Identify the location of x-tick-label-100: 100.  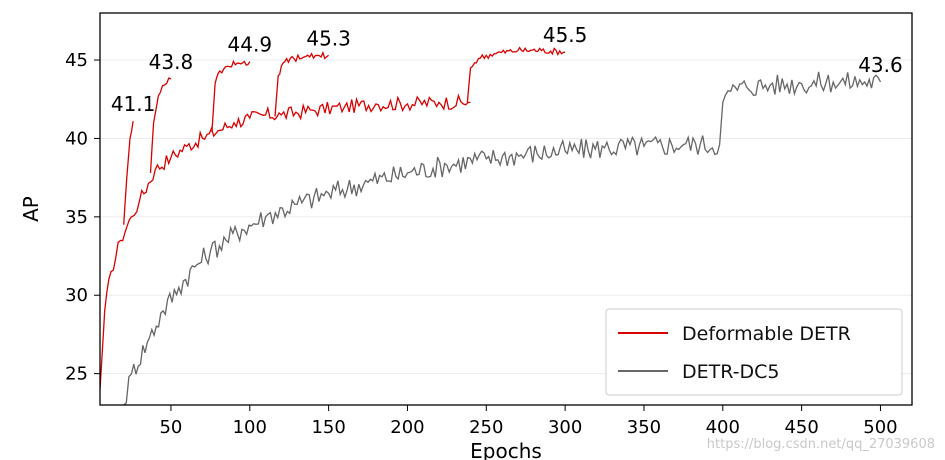
(250, 427).